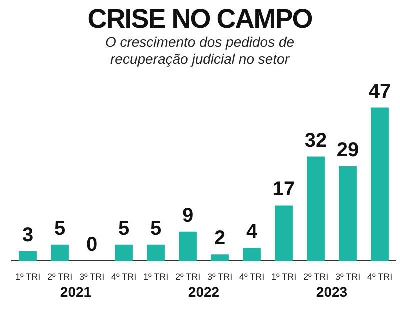  Describe the element at coordinates (348, 151) in the screenshot. I see `data-label: 29` at that location.